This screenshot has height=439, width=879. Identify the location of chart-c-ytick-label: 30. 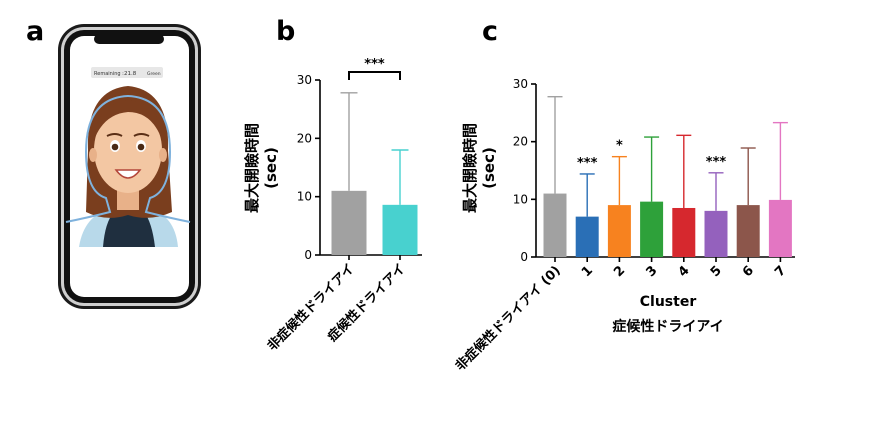
(520, 84).